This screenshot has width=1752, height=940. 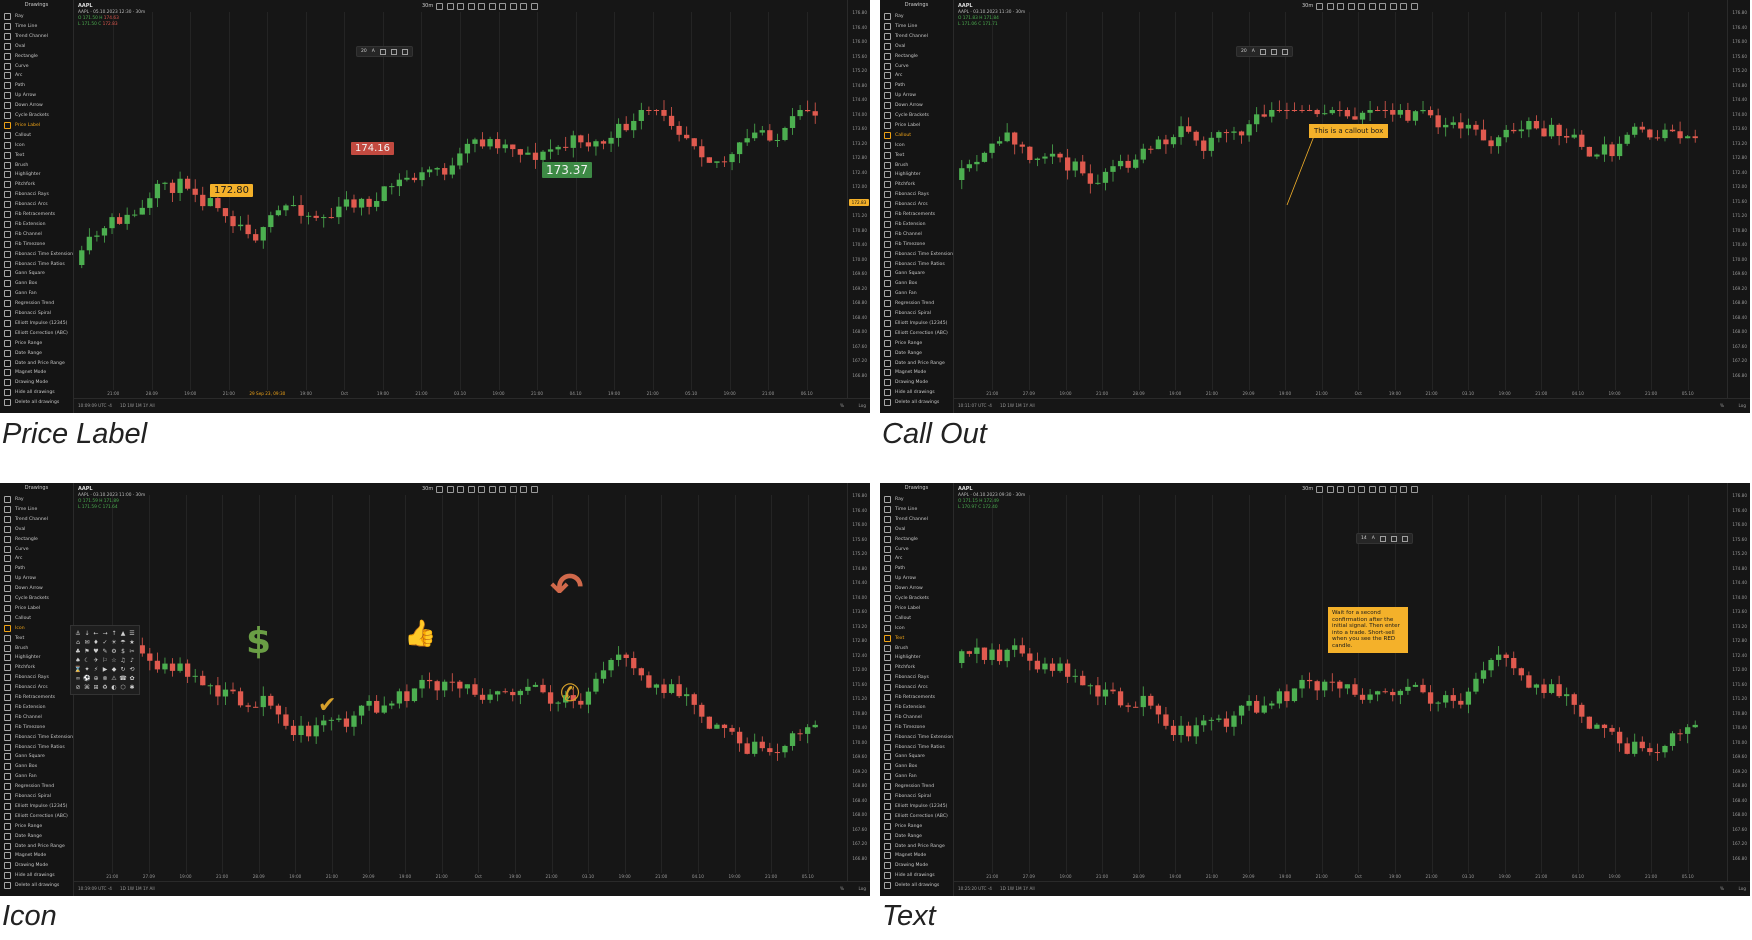 I want to click on font-letter-button: A, so click(x=1253, y=51).